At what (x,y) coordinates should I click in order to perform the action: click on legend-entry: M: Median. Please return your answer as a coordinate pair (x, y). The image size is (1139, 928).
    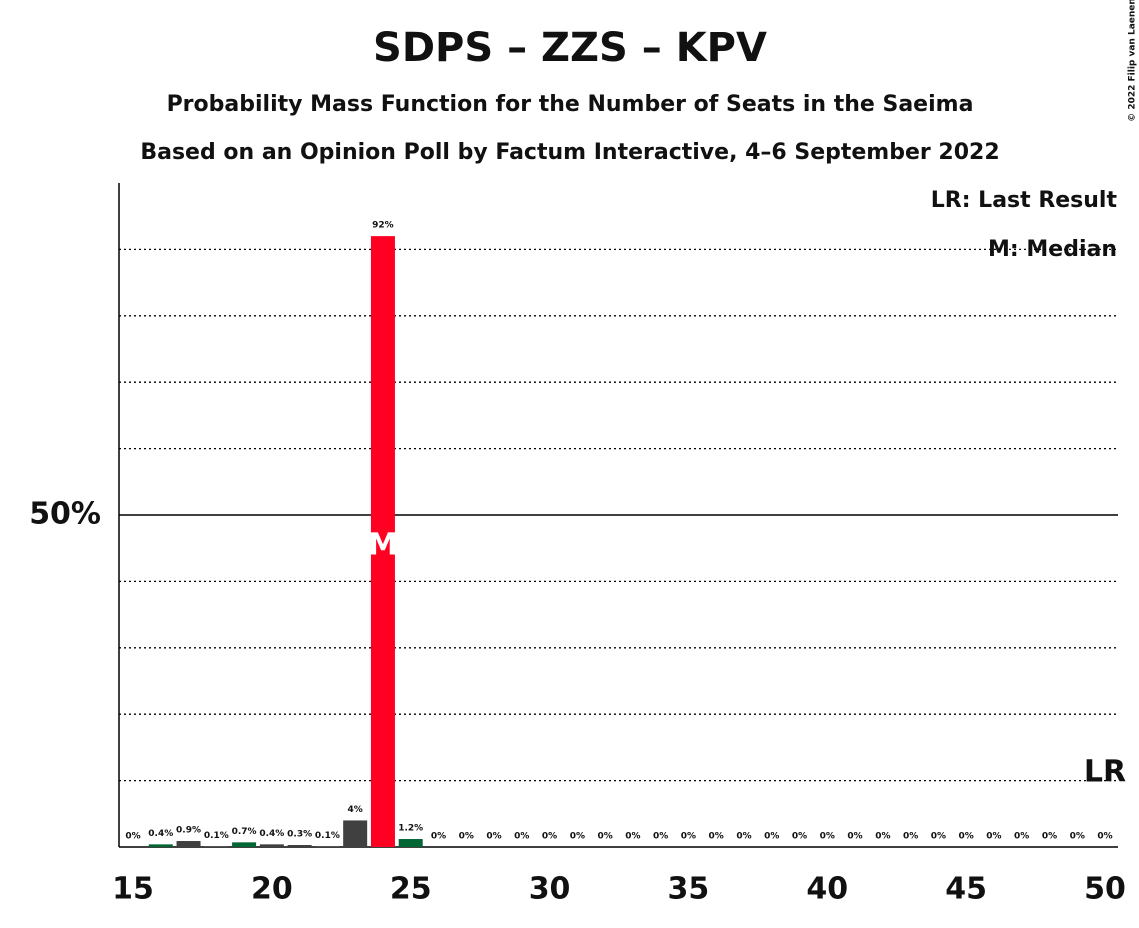
    Looking at the image, I should click on (1052, 249).